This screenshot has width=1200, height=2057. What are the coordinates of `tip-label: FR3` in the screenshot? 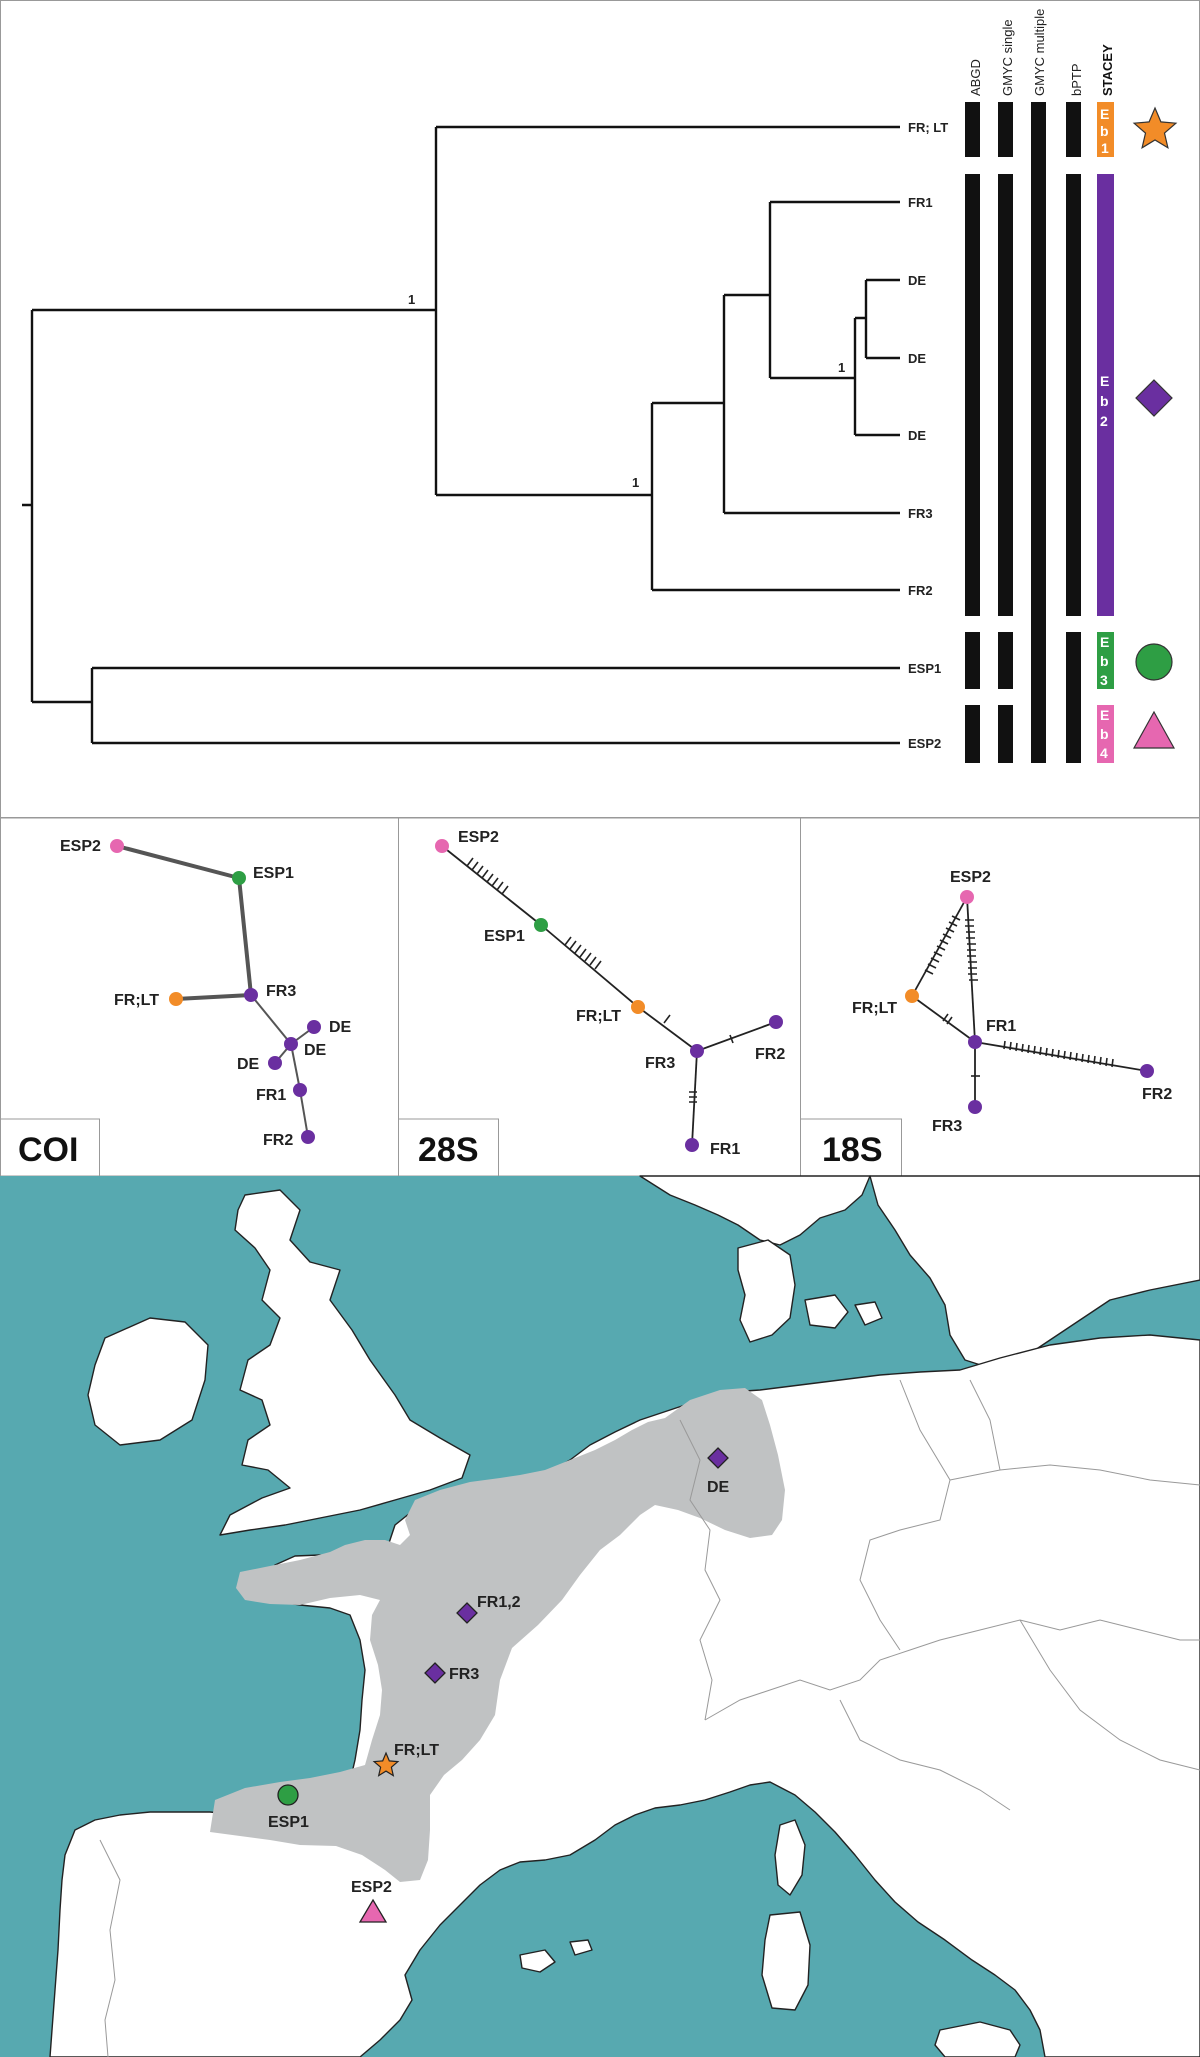 It's located at (920, 513).